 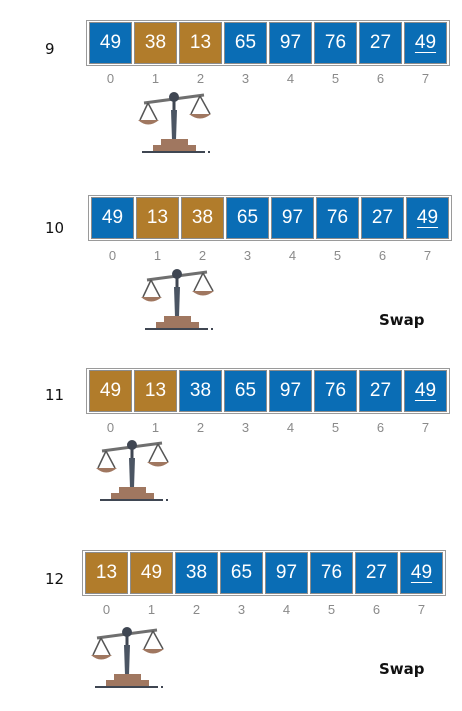 I want to click on array-row: 13 49 38 65 97 76 27 49, so click(x=264, y=573).